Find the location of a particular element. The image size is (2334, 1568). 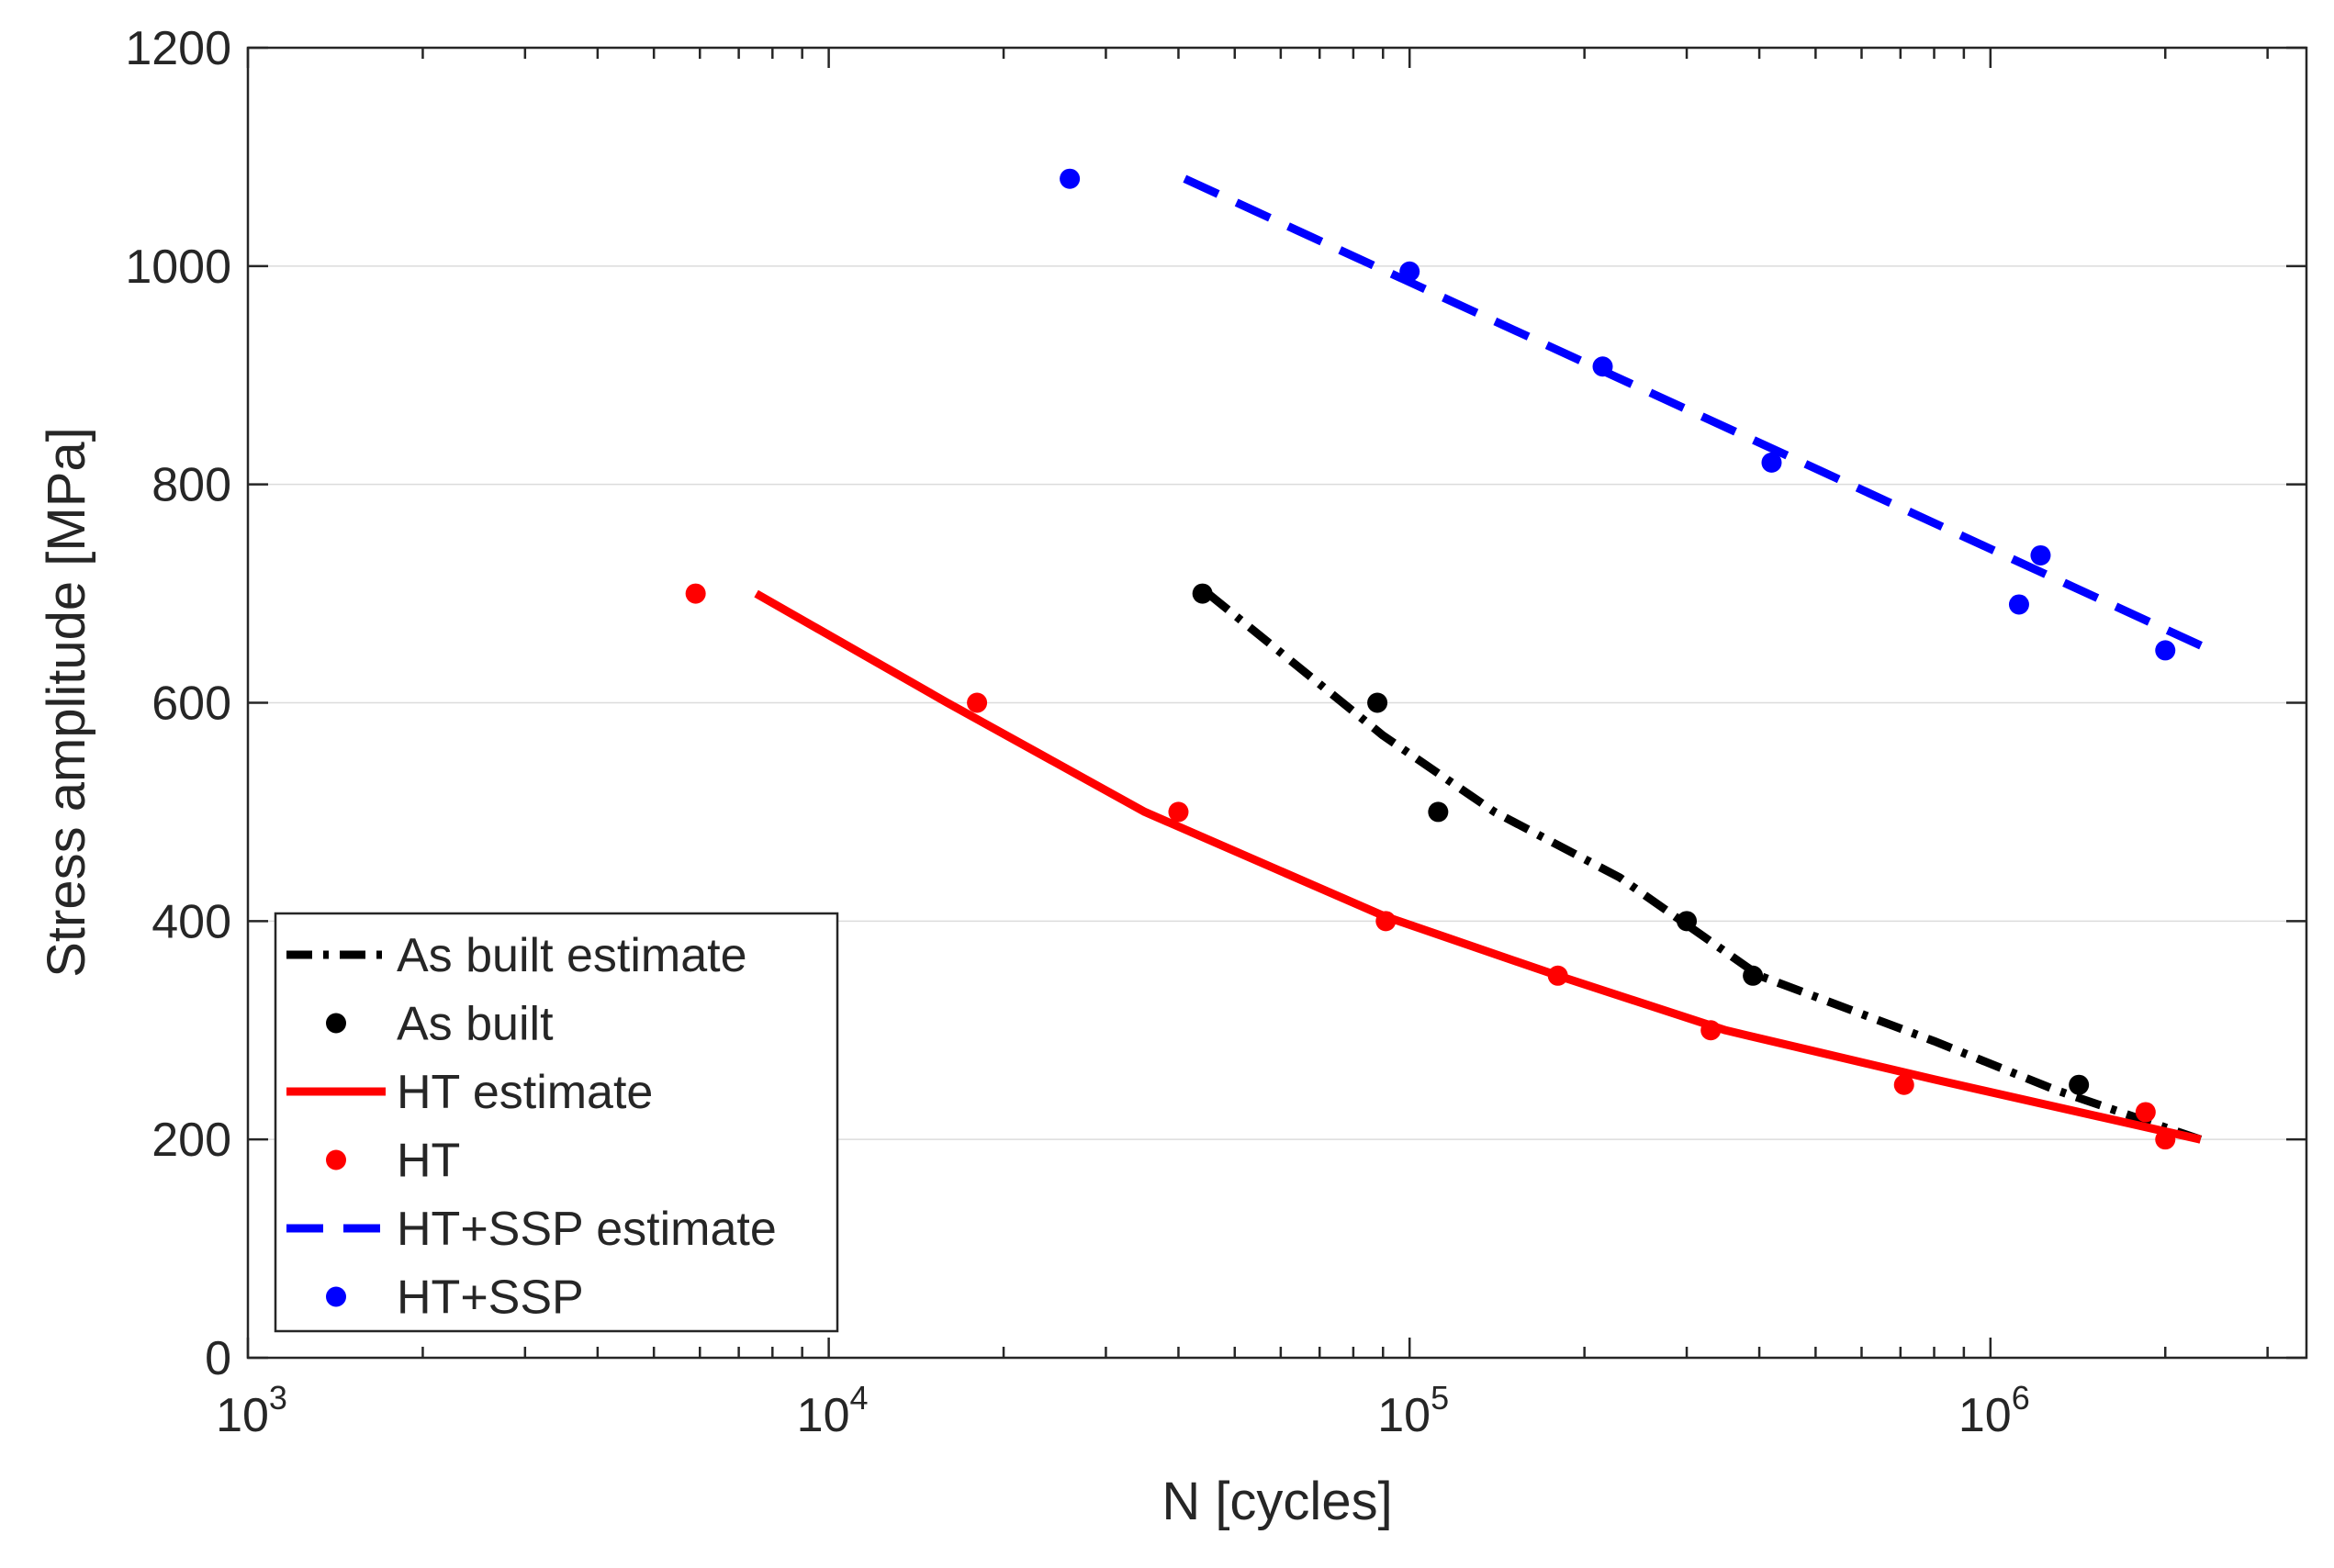

legend-label: HT estimate is located at coordinates (525, 1092).